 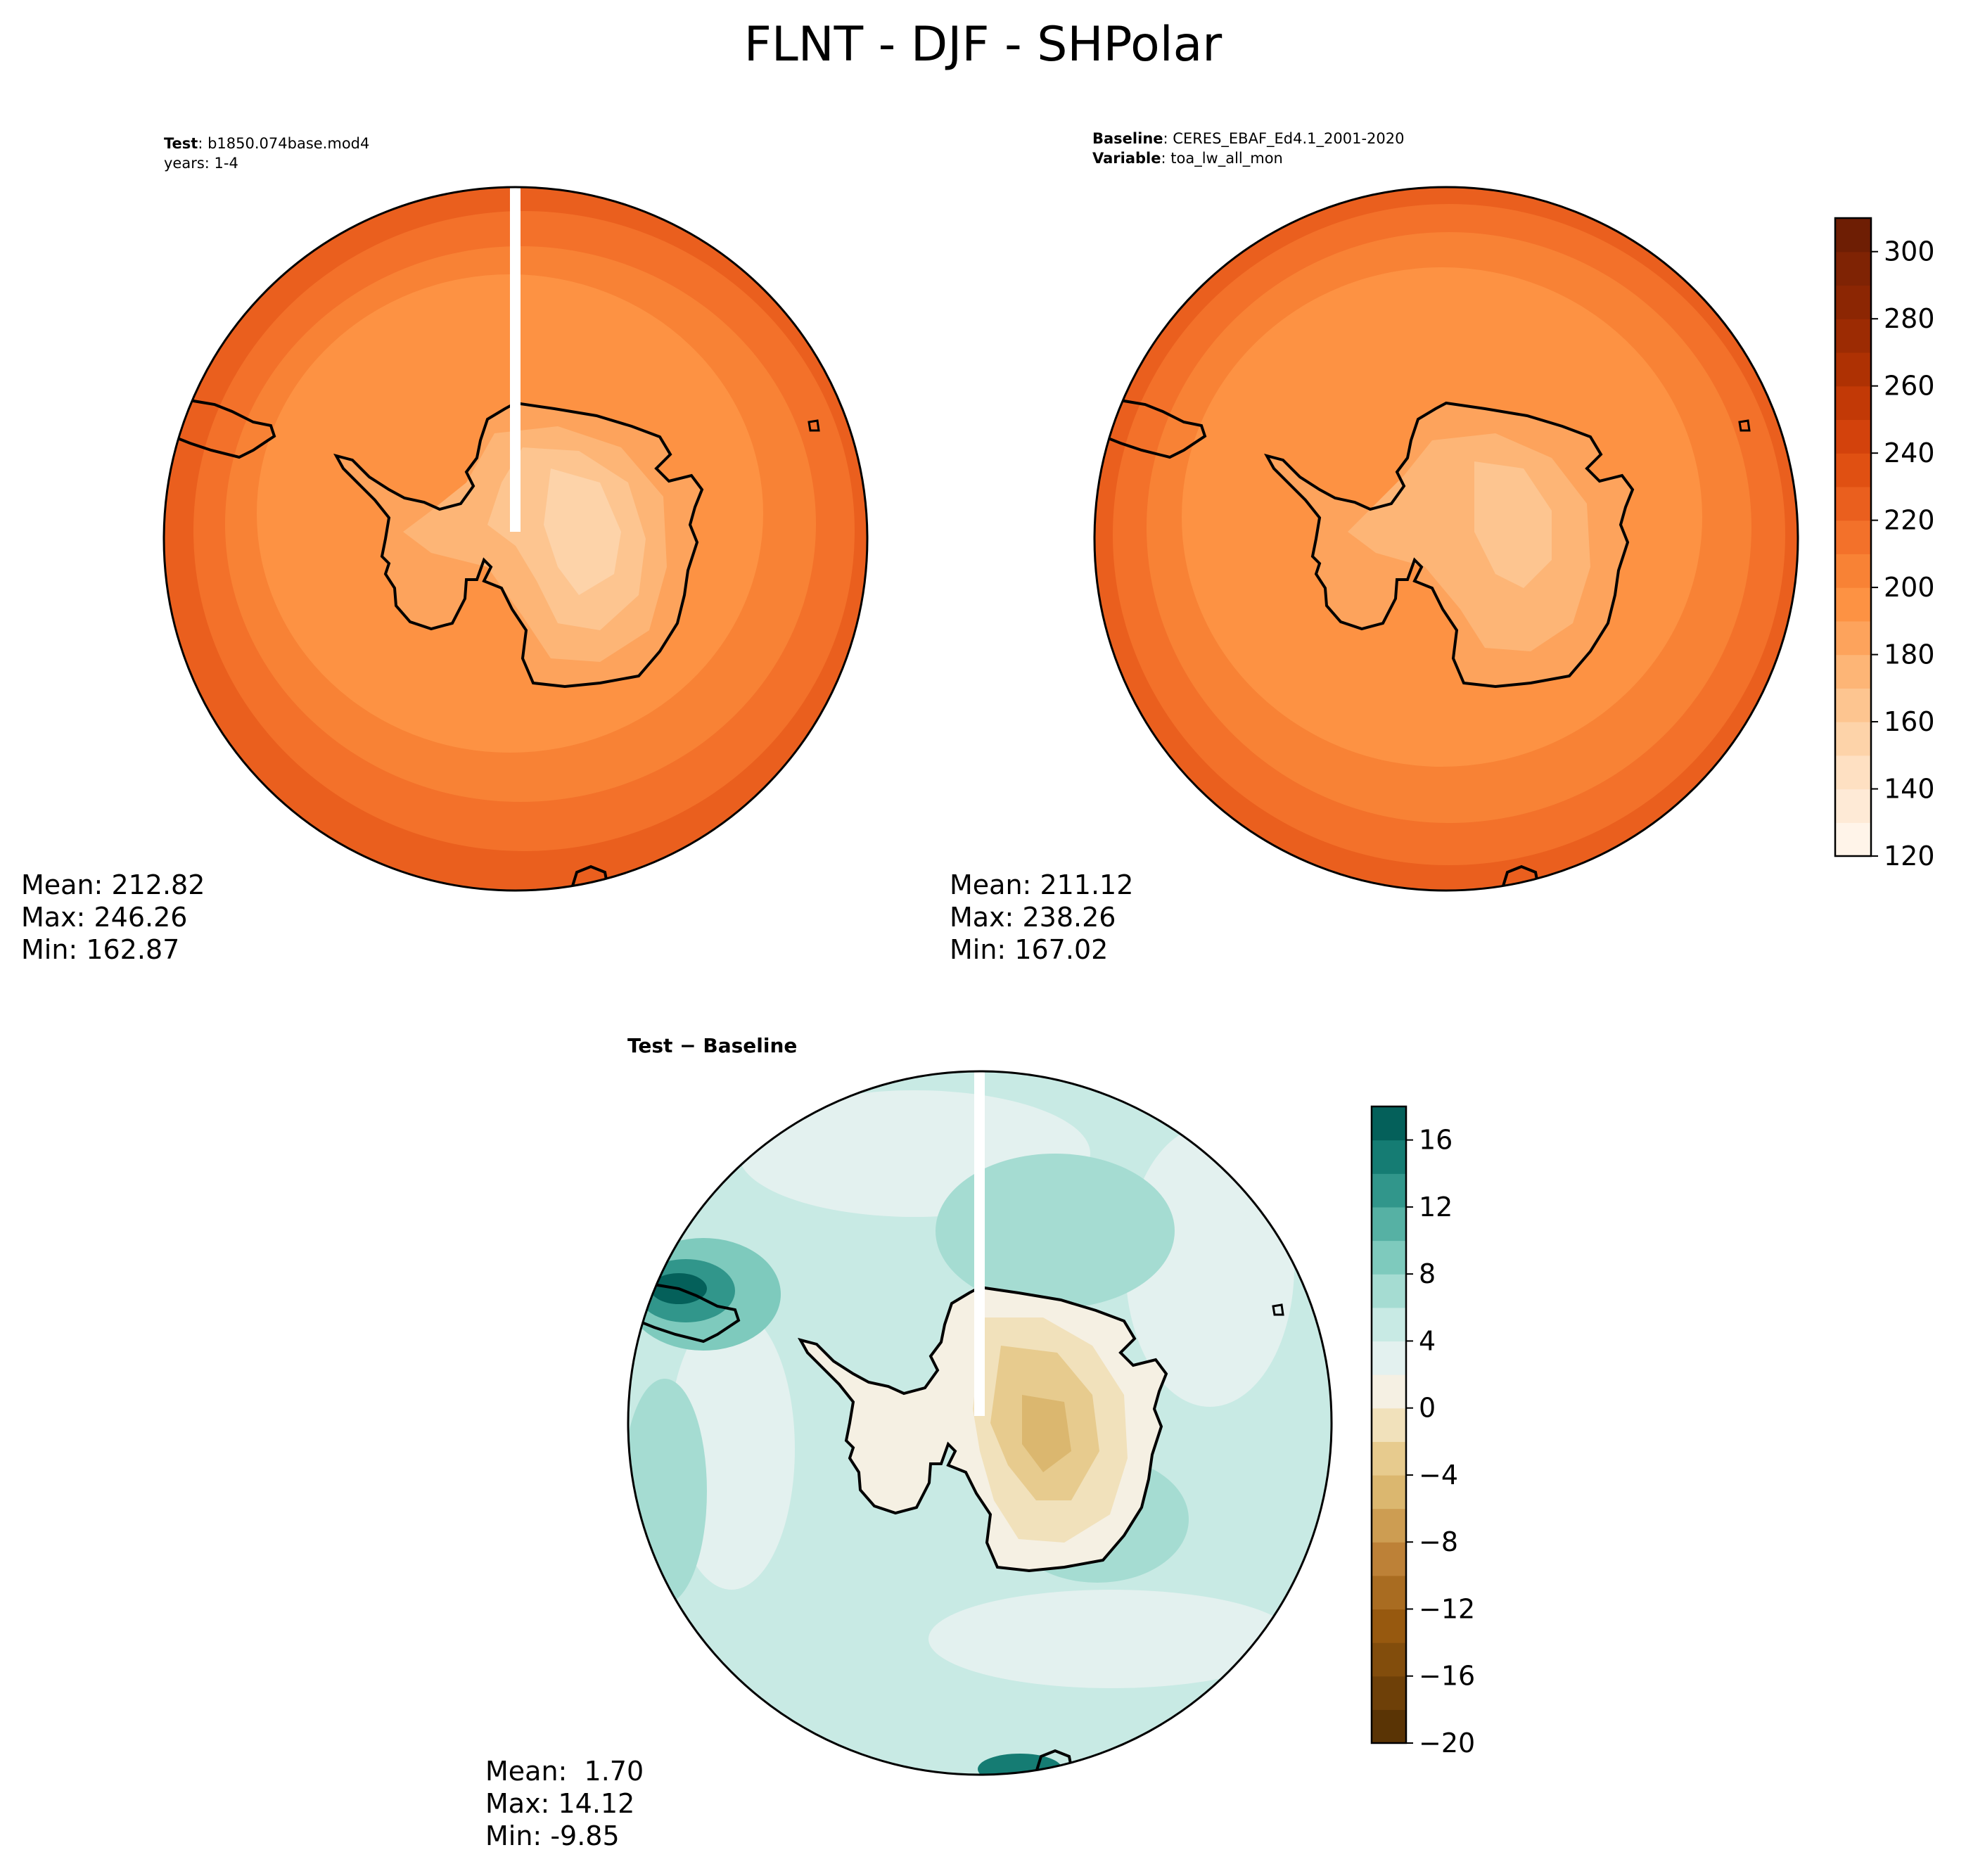 I want to click on diff-map, so click(x=980, y=1423).